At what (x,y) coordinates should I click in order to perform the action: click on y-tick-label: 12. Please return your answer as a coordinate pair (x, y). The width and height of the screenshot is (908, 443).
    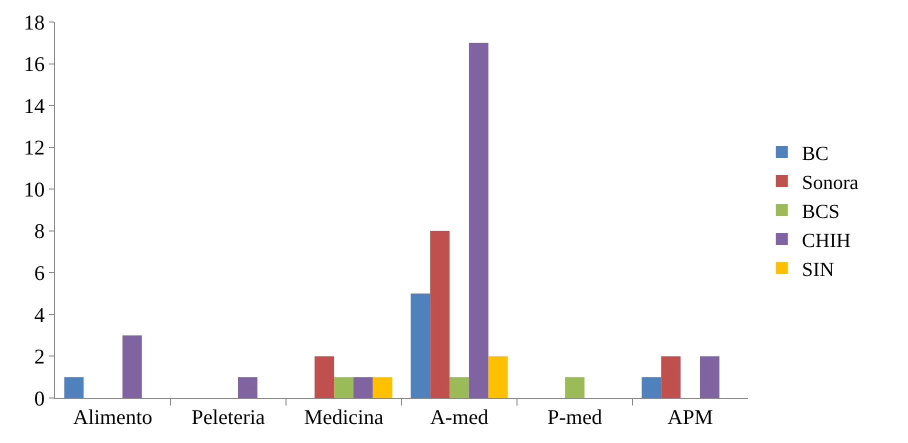
    Looking at the image, I should click on (34, 148).